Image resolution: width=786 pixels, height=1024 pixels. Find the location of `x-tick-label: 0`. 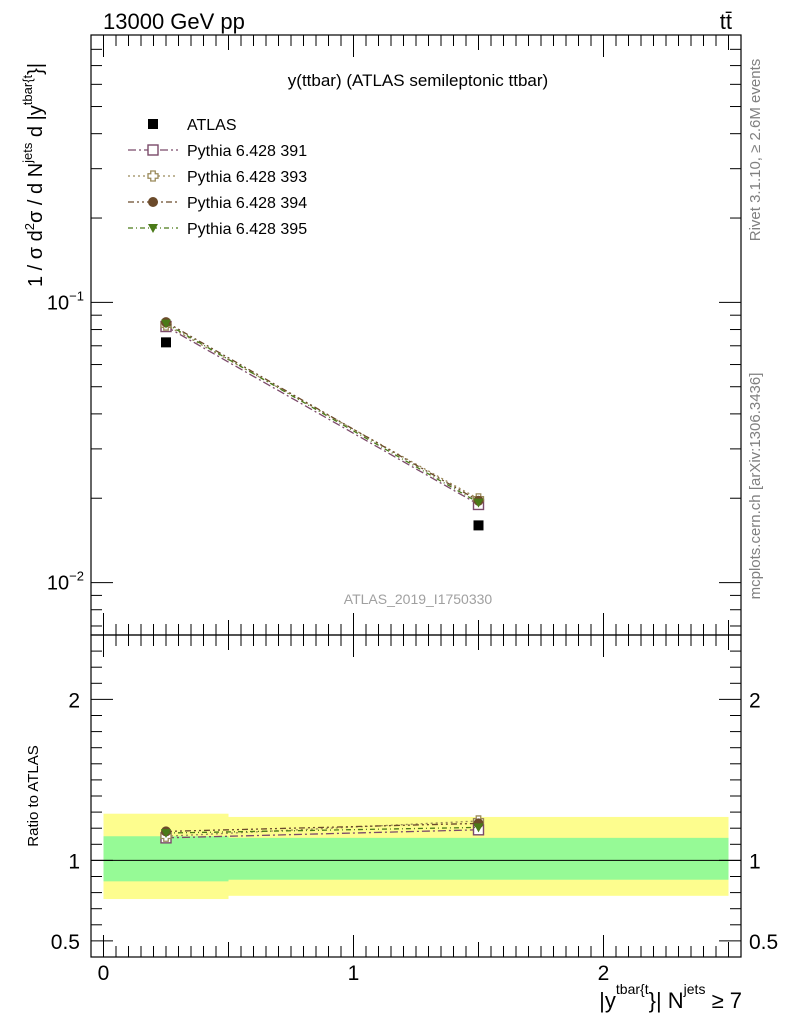

x-tick-label: 0 is located at coordinates (104, 973).